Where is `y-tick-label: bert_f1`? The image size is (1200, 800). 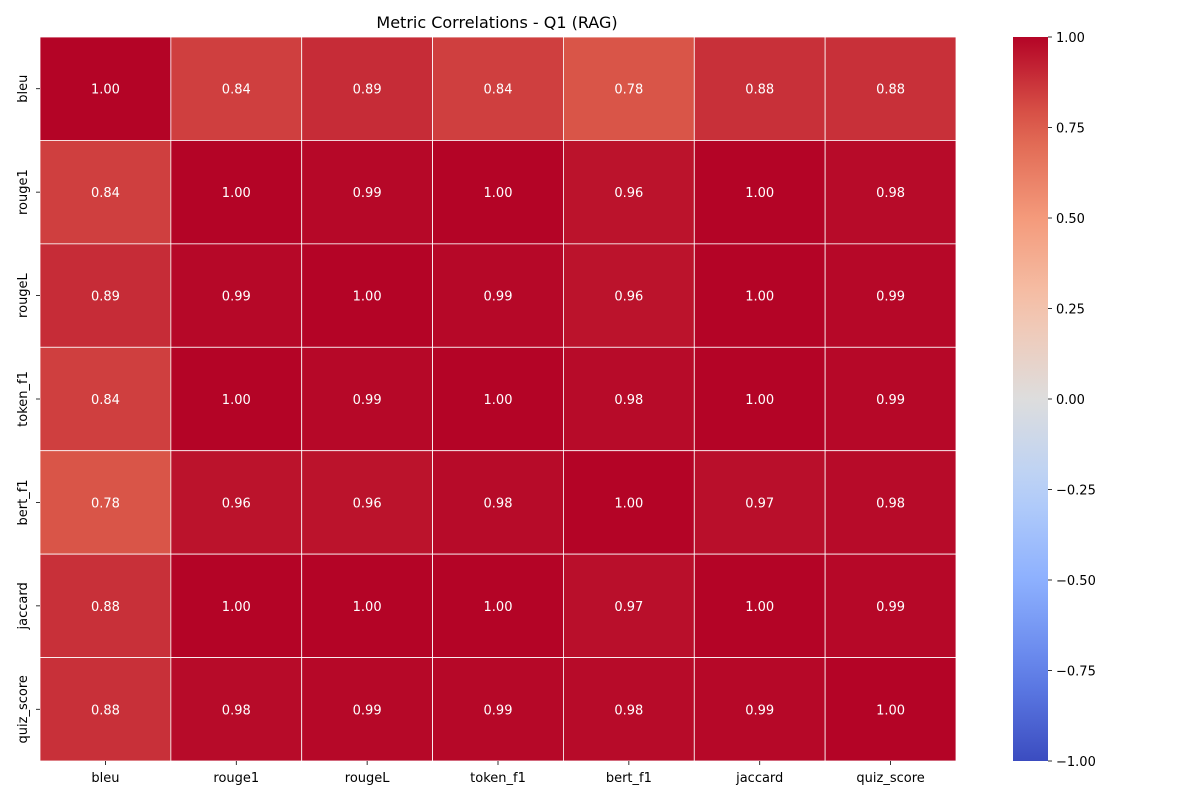 y-tick-label: bert_f1 is located at coordinates (23, 502).